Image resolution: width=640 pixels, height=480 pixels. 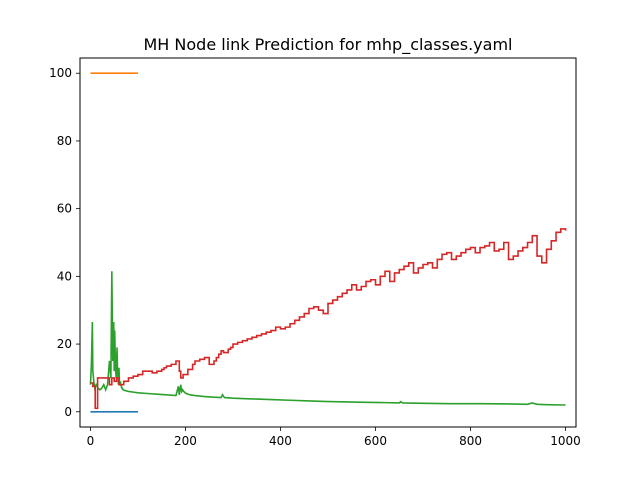 I want to click on y-tick-label: 40, so click(x=64, y=276).